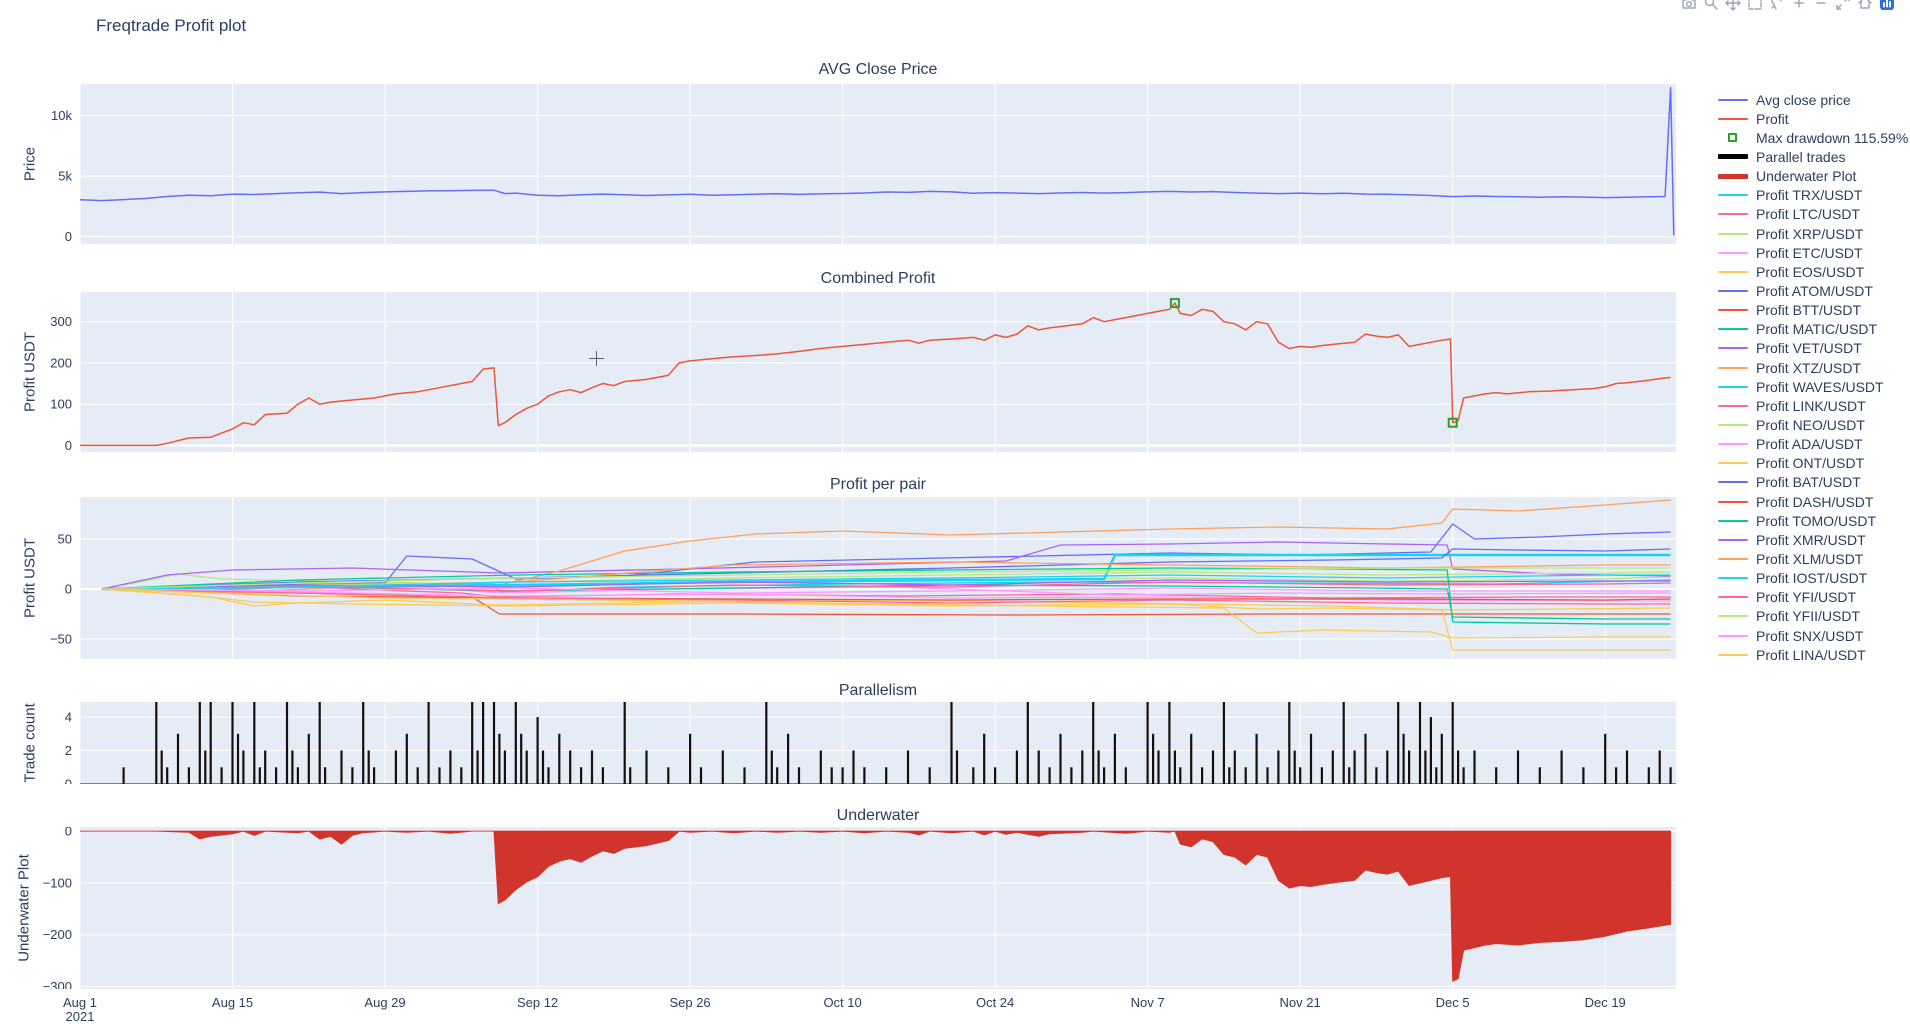 The height and width of the screenshot is (1024, 1910). What do you see at coordinates (1813, 233) in the screenshot?
I see `legend-item-profit-xrp-usdt: Profit XRP/USDT` at bounding box center [1813, 233].